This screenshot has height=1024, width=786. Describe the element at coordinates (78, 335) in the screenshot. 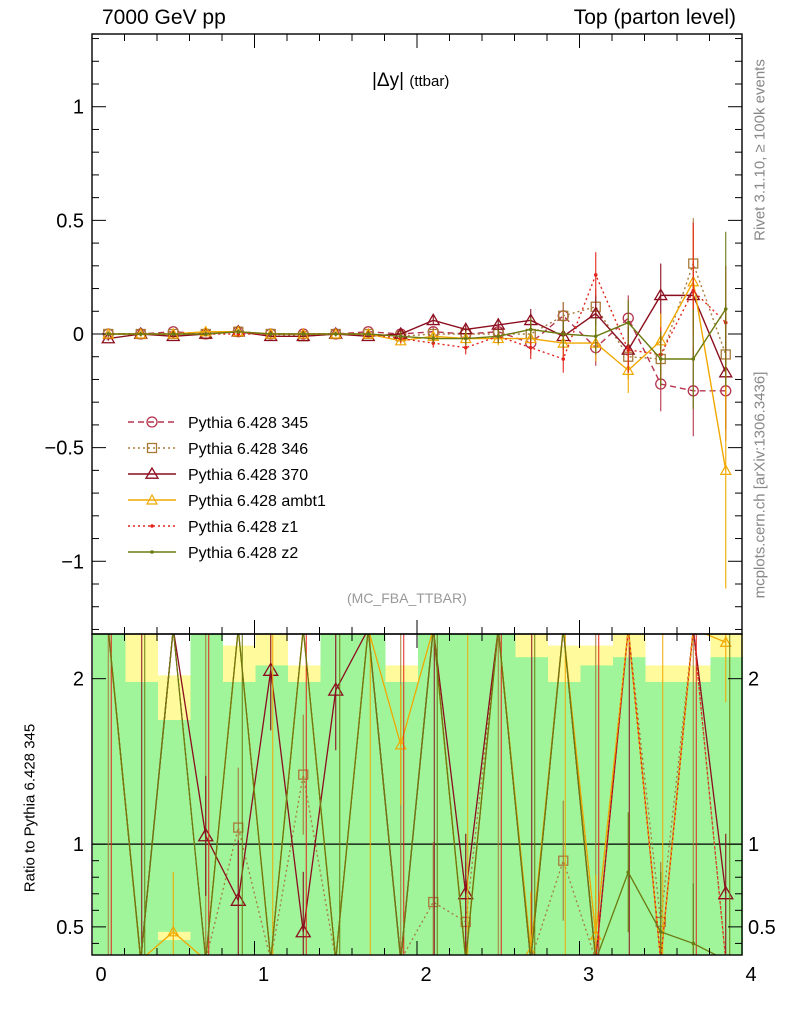

I see `y-tick-label: 0` at that location.